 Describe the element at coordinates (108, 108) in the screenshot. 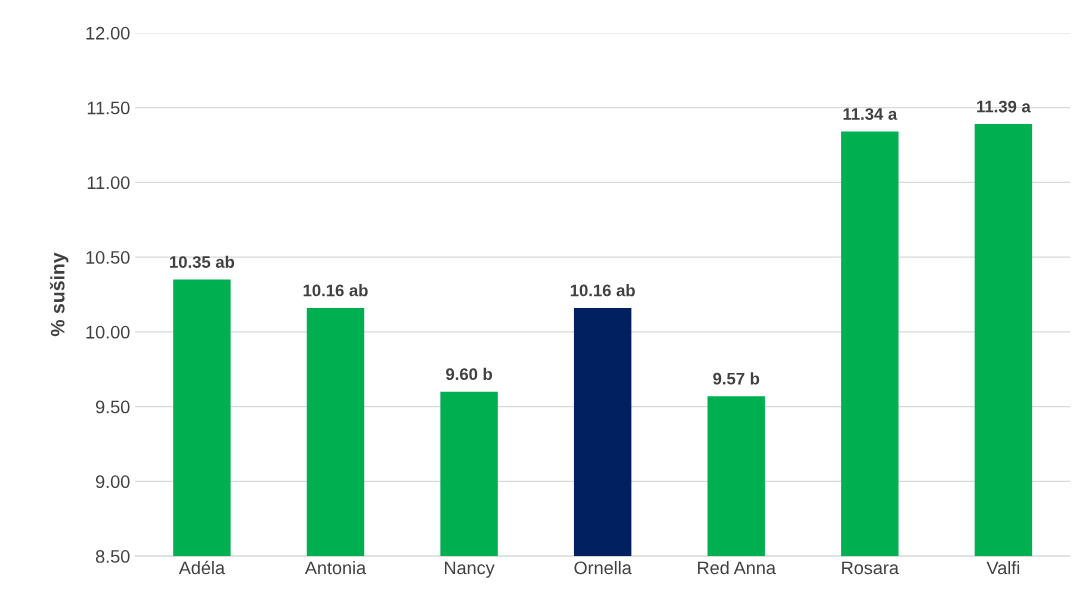

I see `y-tick-label: 11.50` at that location.